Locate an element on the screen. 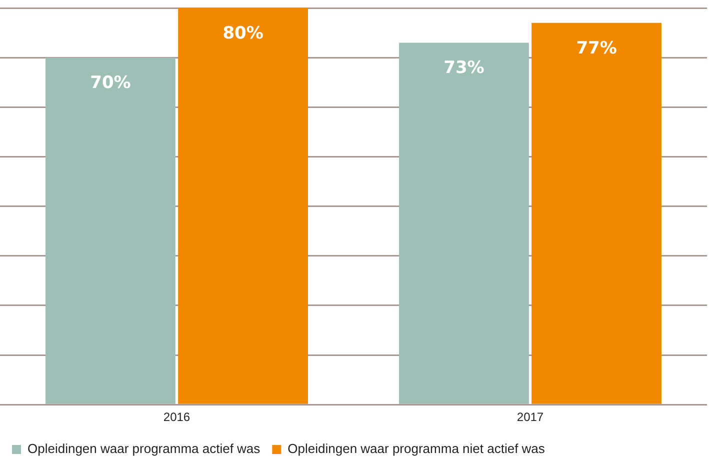  x-tick-label: 2016 is located at coordinates (176, 417).